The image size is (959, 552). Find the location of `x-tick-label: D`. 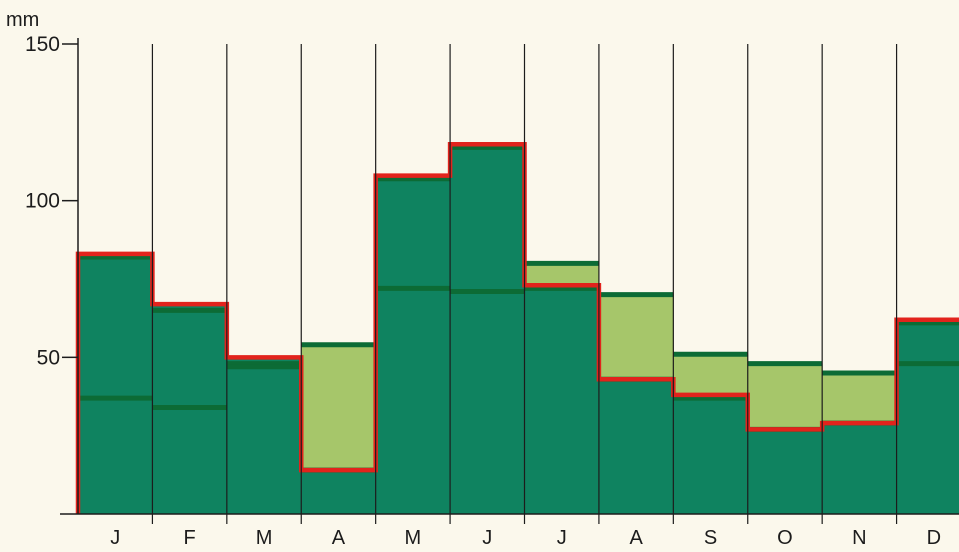

x-tick-label: D is located at coordinates (934, 538).